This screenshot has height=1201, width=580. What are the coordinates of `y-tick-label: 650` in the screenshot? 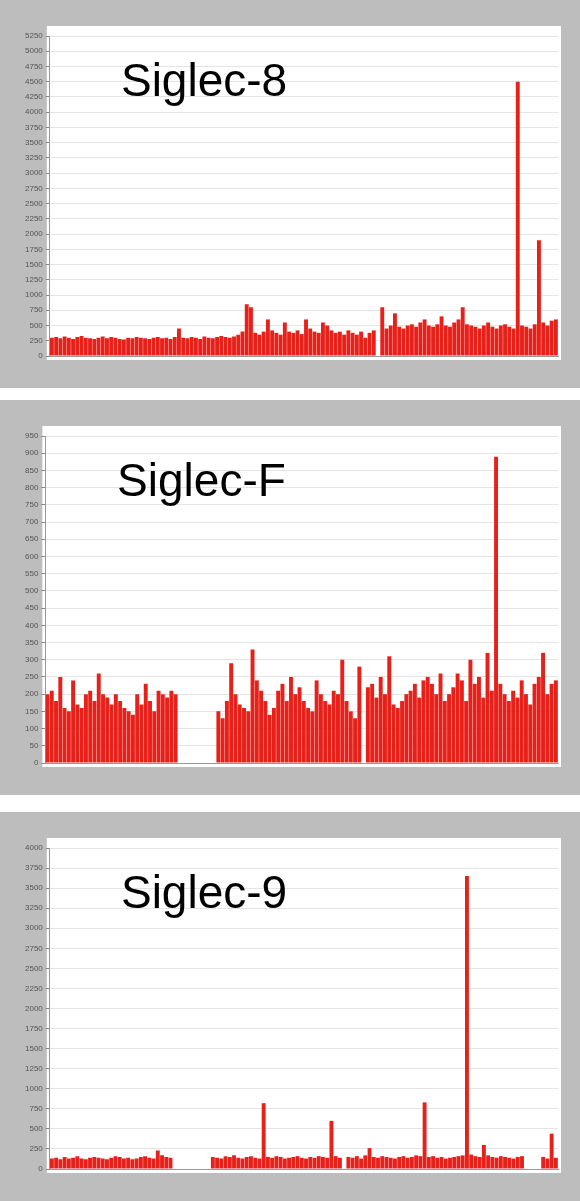 It's located at (31, 539).